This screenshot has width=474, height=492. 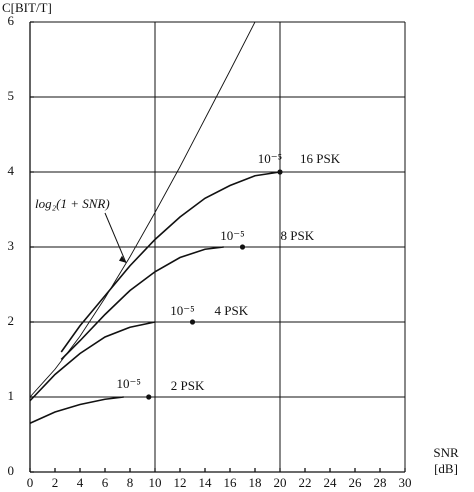 I want to click on arrow, so click(x=115, y=237).